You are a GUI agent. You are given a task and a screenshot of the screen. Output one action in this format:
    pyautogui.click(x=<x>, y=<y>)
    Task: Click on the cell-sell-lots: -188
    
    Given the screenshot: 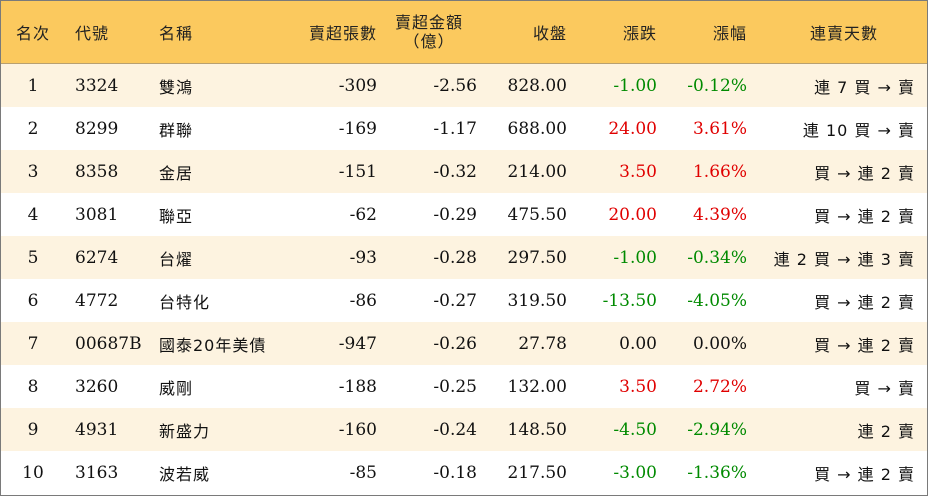 What is the action you would take?
    pyautogui.click(x=357, y=386)
    